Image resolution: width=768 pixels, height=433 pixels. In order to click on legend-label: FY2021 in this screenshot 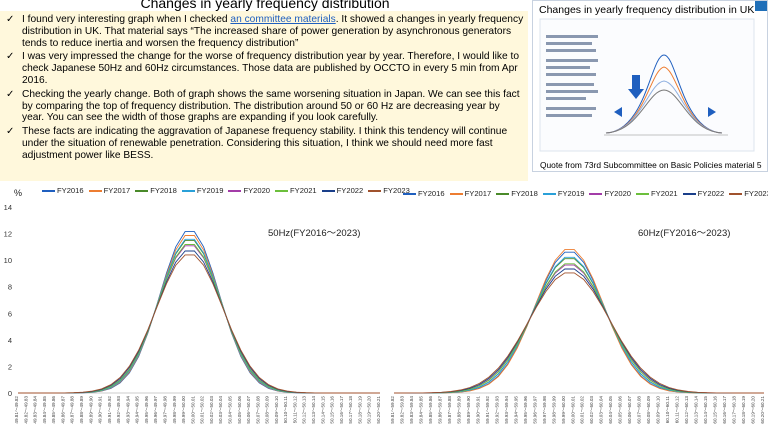, I will do `click(303, 190)`.